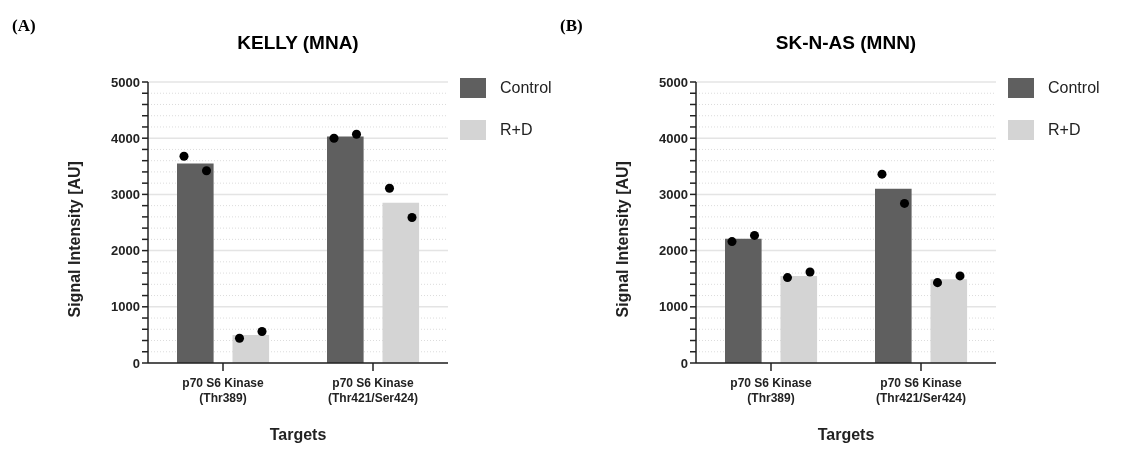 The image size is (1129, 449). What do you see at coordinates (24, 26) in the screenshot?
I see `text: (A)` at bounding box center [24, 26].